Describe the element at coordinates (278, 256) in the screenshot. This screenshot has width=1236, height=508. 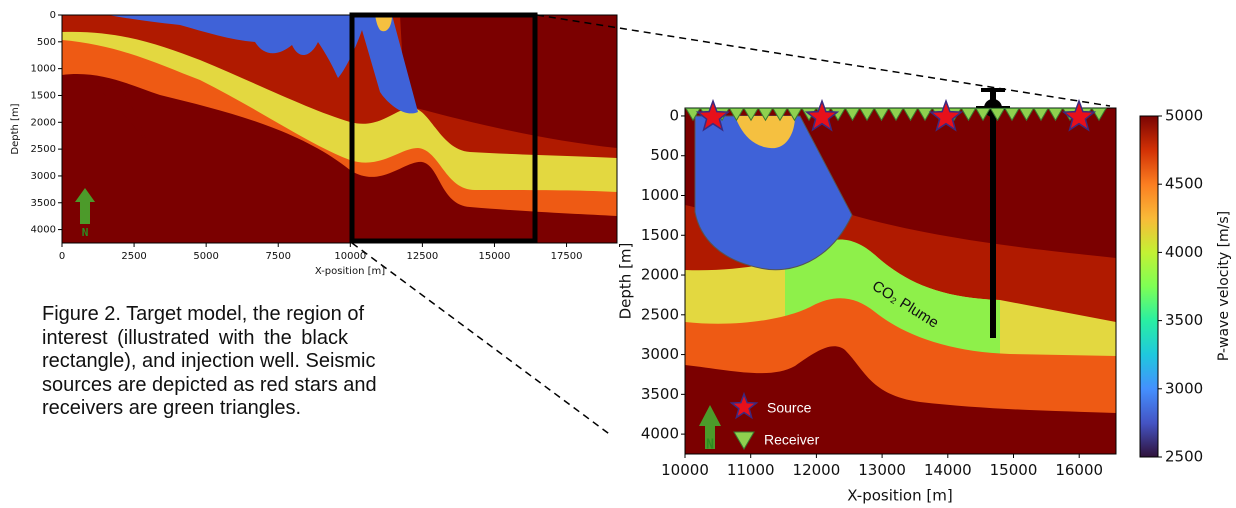
I see `x-tick-label: 7500` at that location.